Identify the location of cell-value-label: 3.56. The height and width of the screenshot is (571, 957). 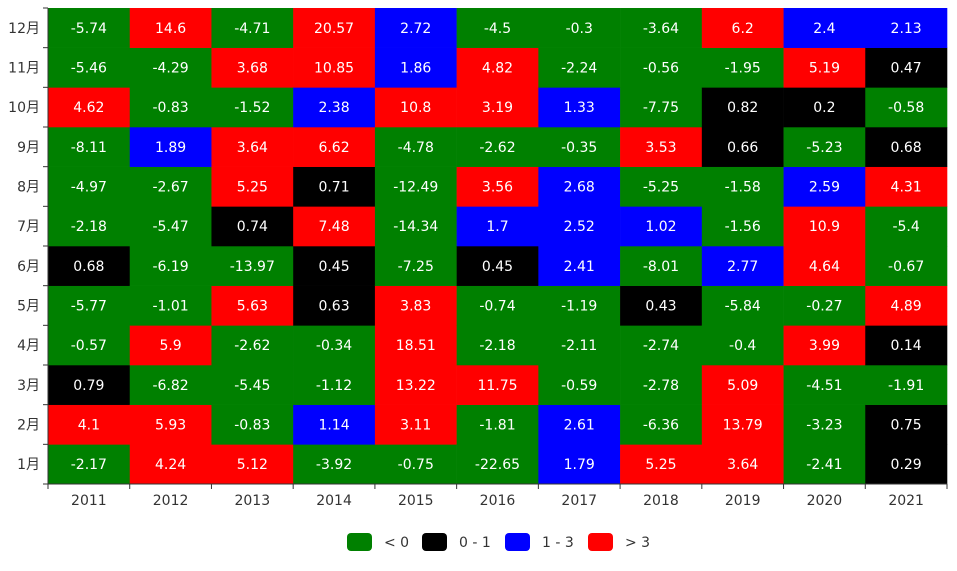
(497, 188).